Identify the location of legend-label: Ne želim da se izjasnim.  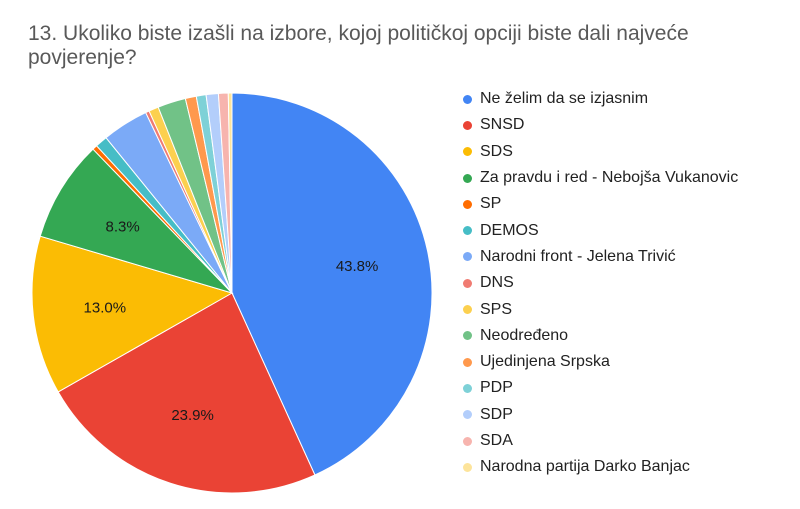
(564, 99).